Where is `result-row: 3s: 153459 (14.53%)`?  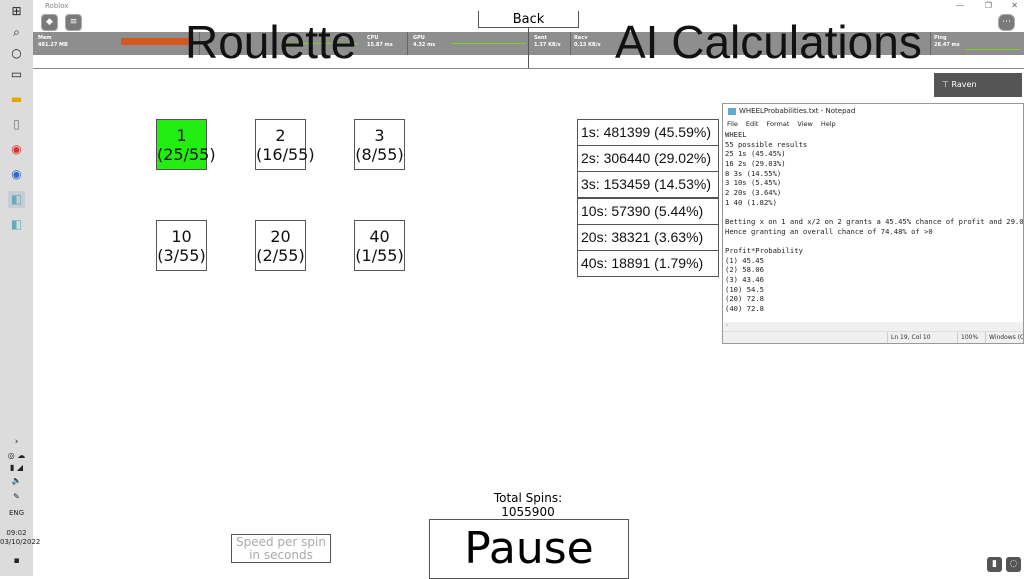 result-row: 3s: 153459 (14.53%) is located at coordinates (648, 185).